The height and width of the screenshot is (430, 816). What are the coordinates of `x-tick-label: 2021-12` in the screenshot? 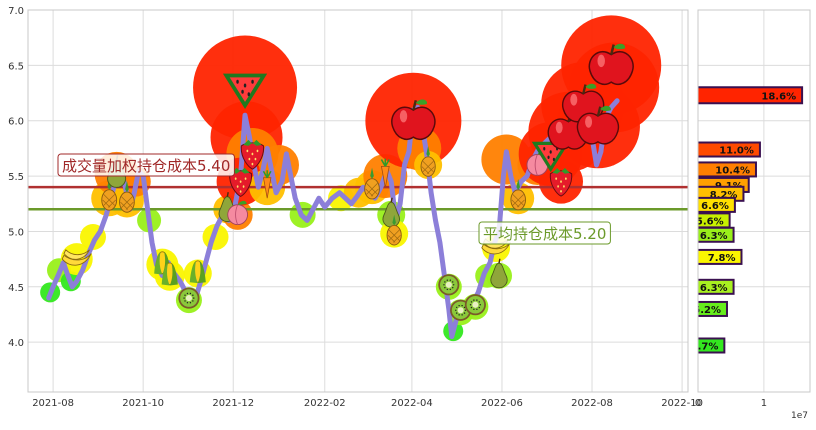 It's located at (233, 403).